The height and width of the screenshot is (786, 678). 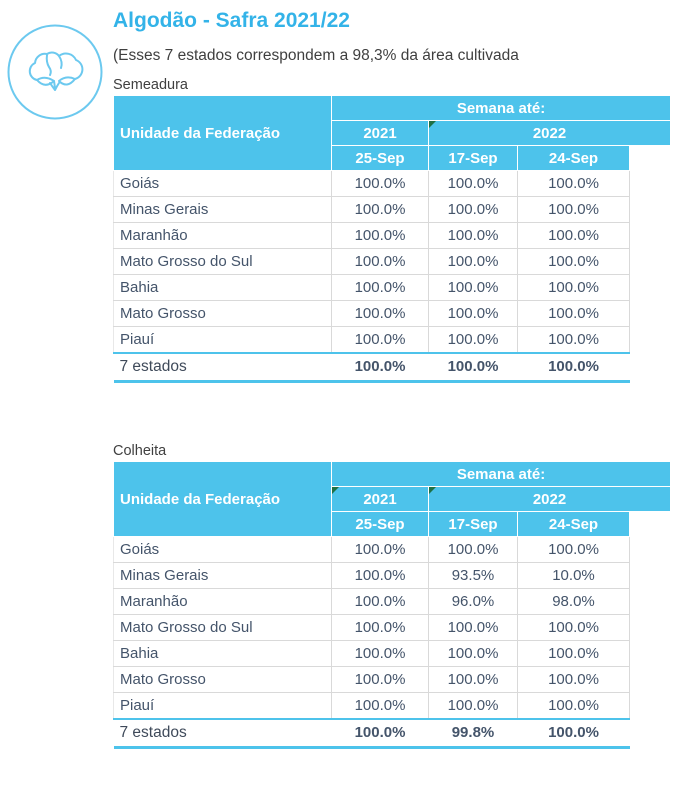 I want to click on table-row: Minas Gerais 100.0% 93.5% 10.0%, so click(x=392, y=575).